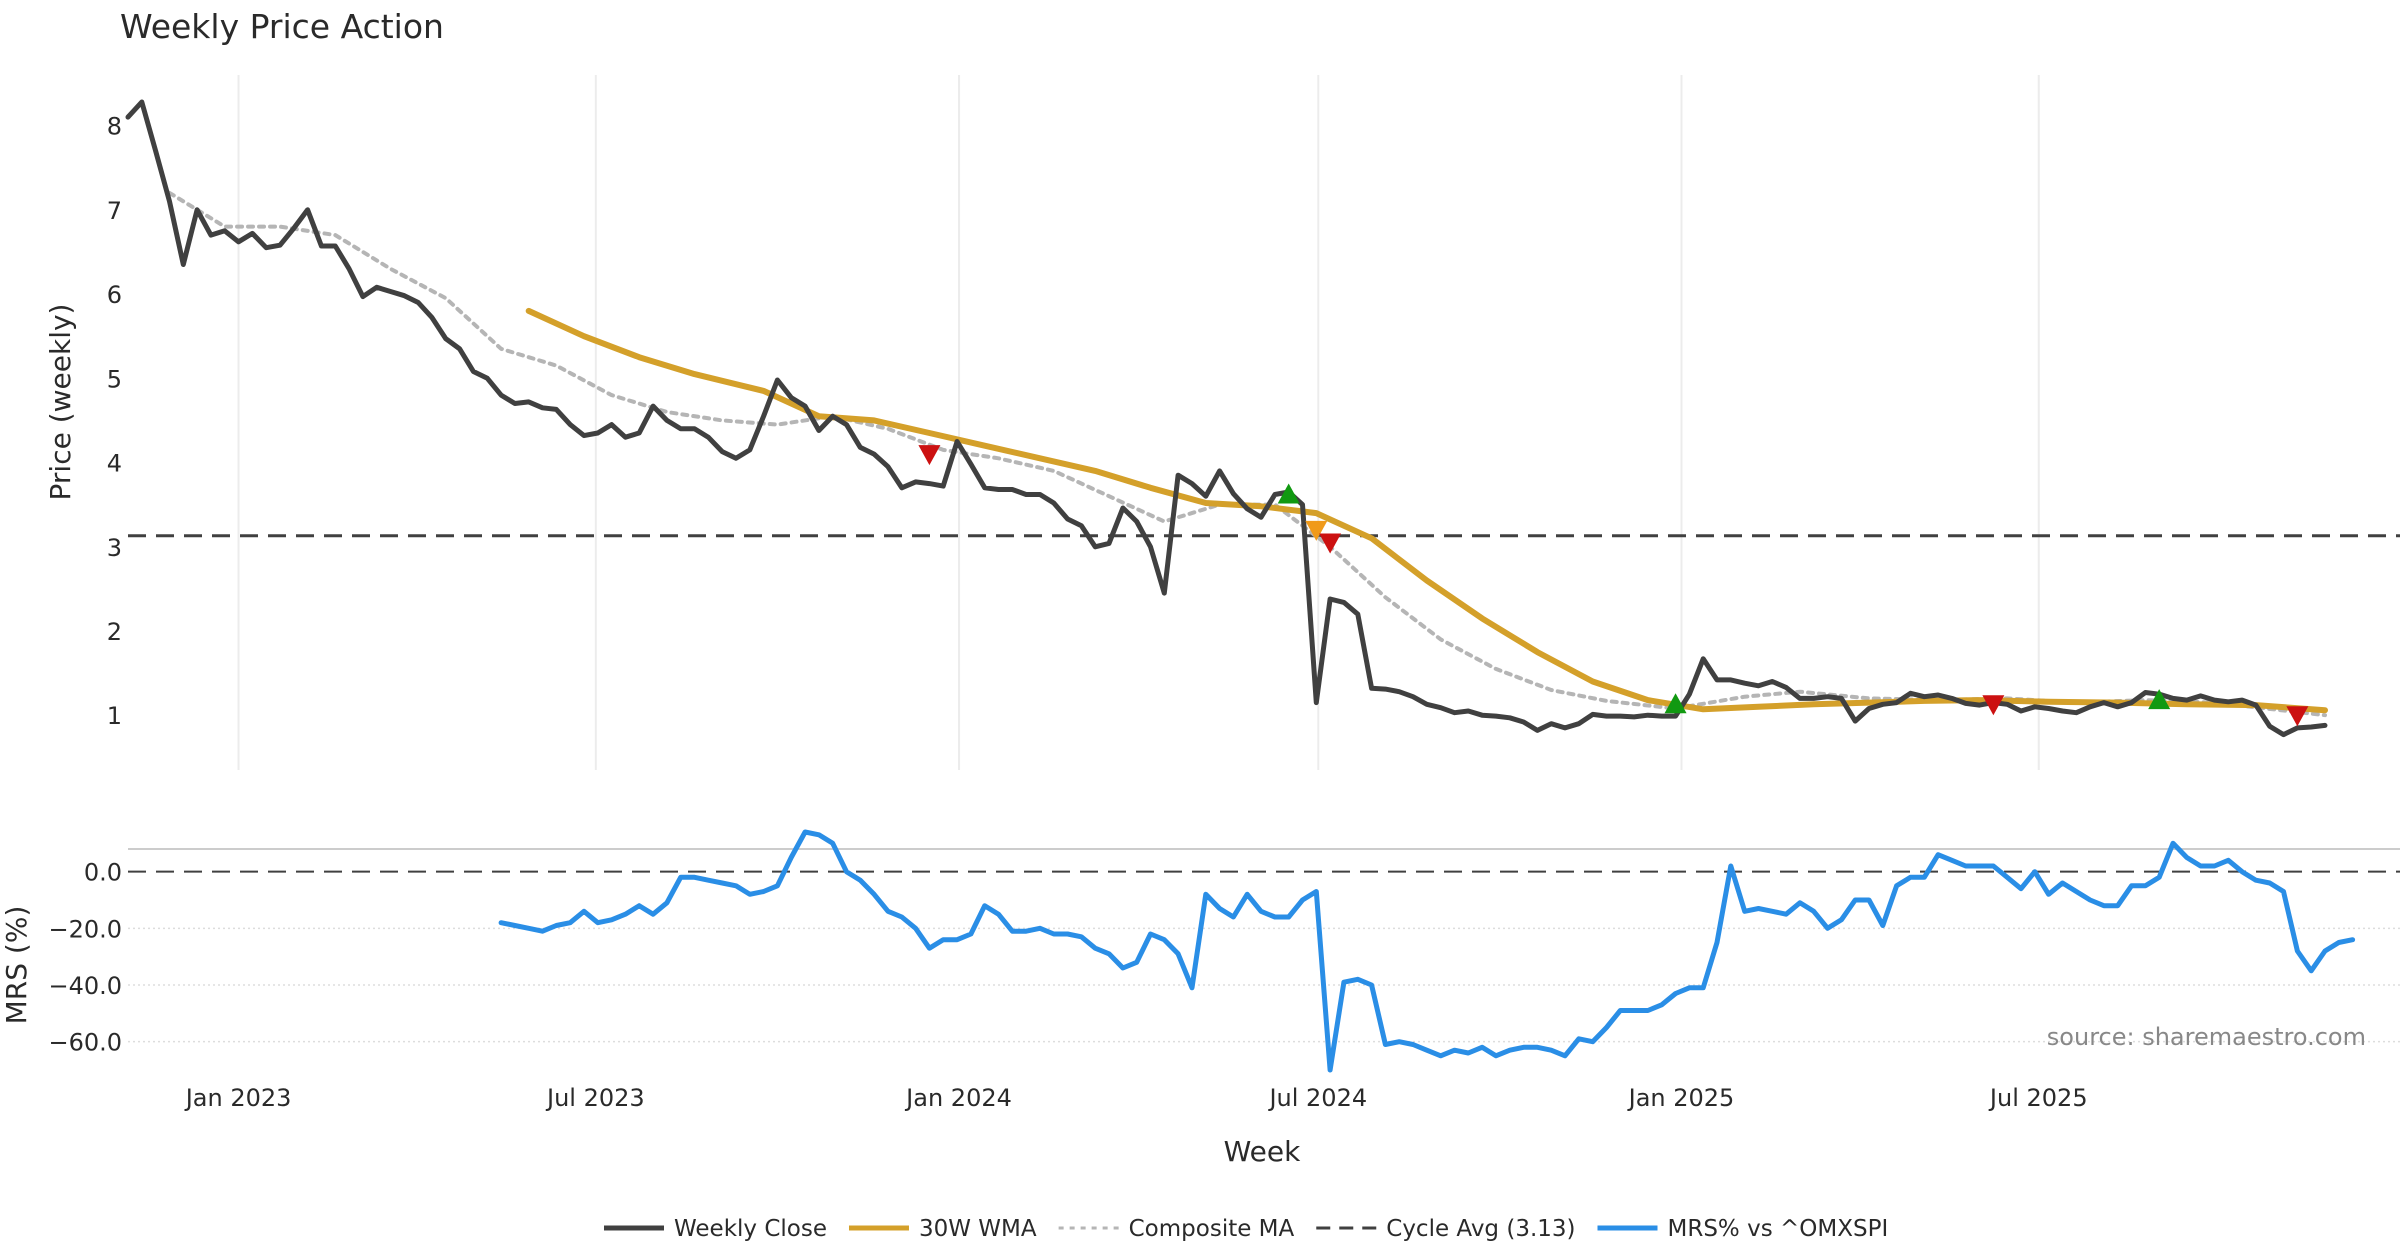 The height and width of the screenshot is (1260, 2400). I want to click on mrs-y-tick-label: −20.0, so click(85, 929).